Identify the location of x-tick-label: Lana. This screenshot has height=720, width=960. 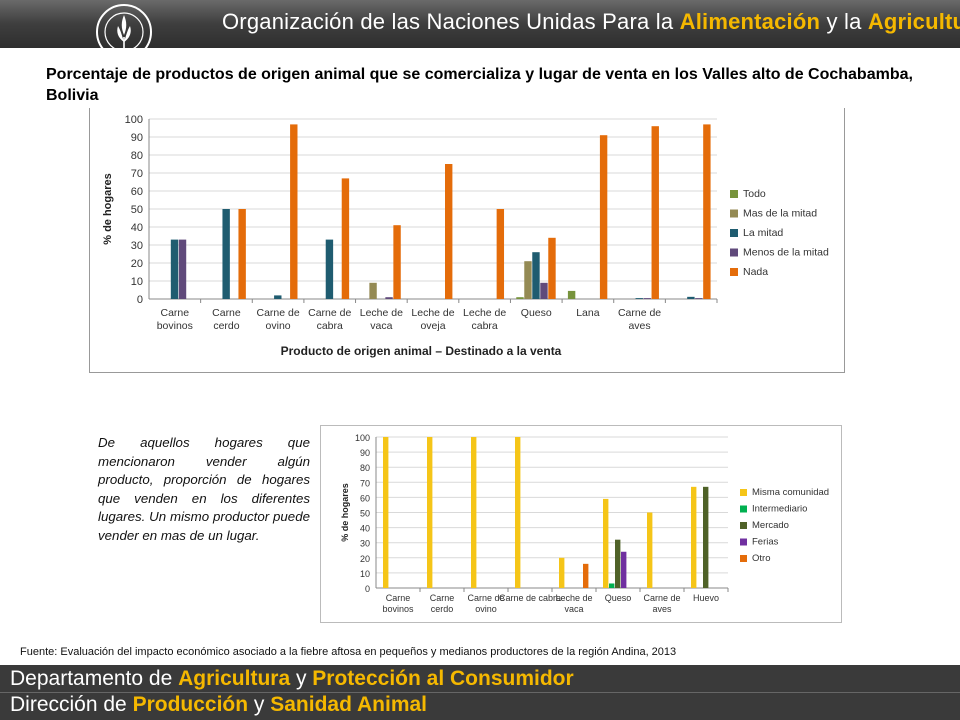
(588, 313).